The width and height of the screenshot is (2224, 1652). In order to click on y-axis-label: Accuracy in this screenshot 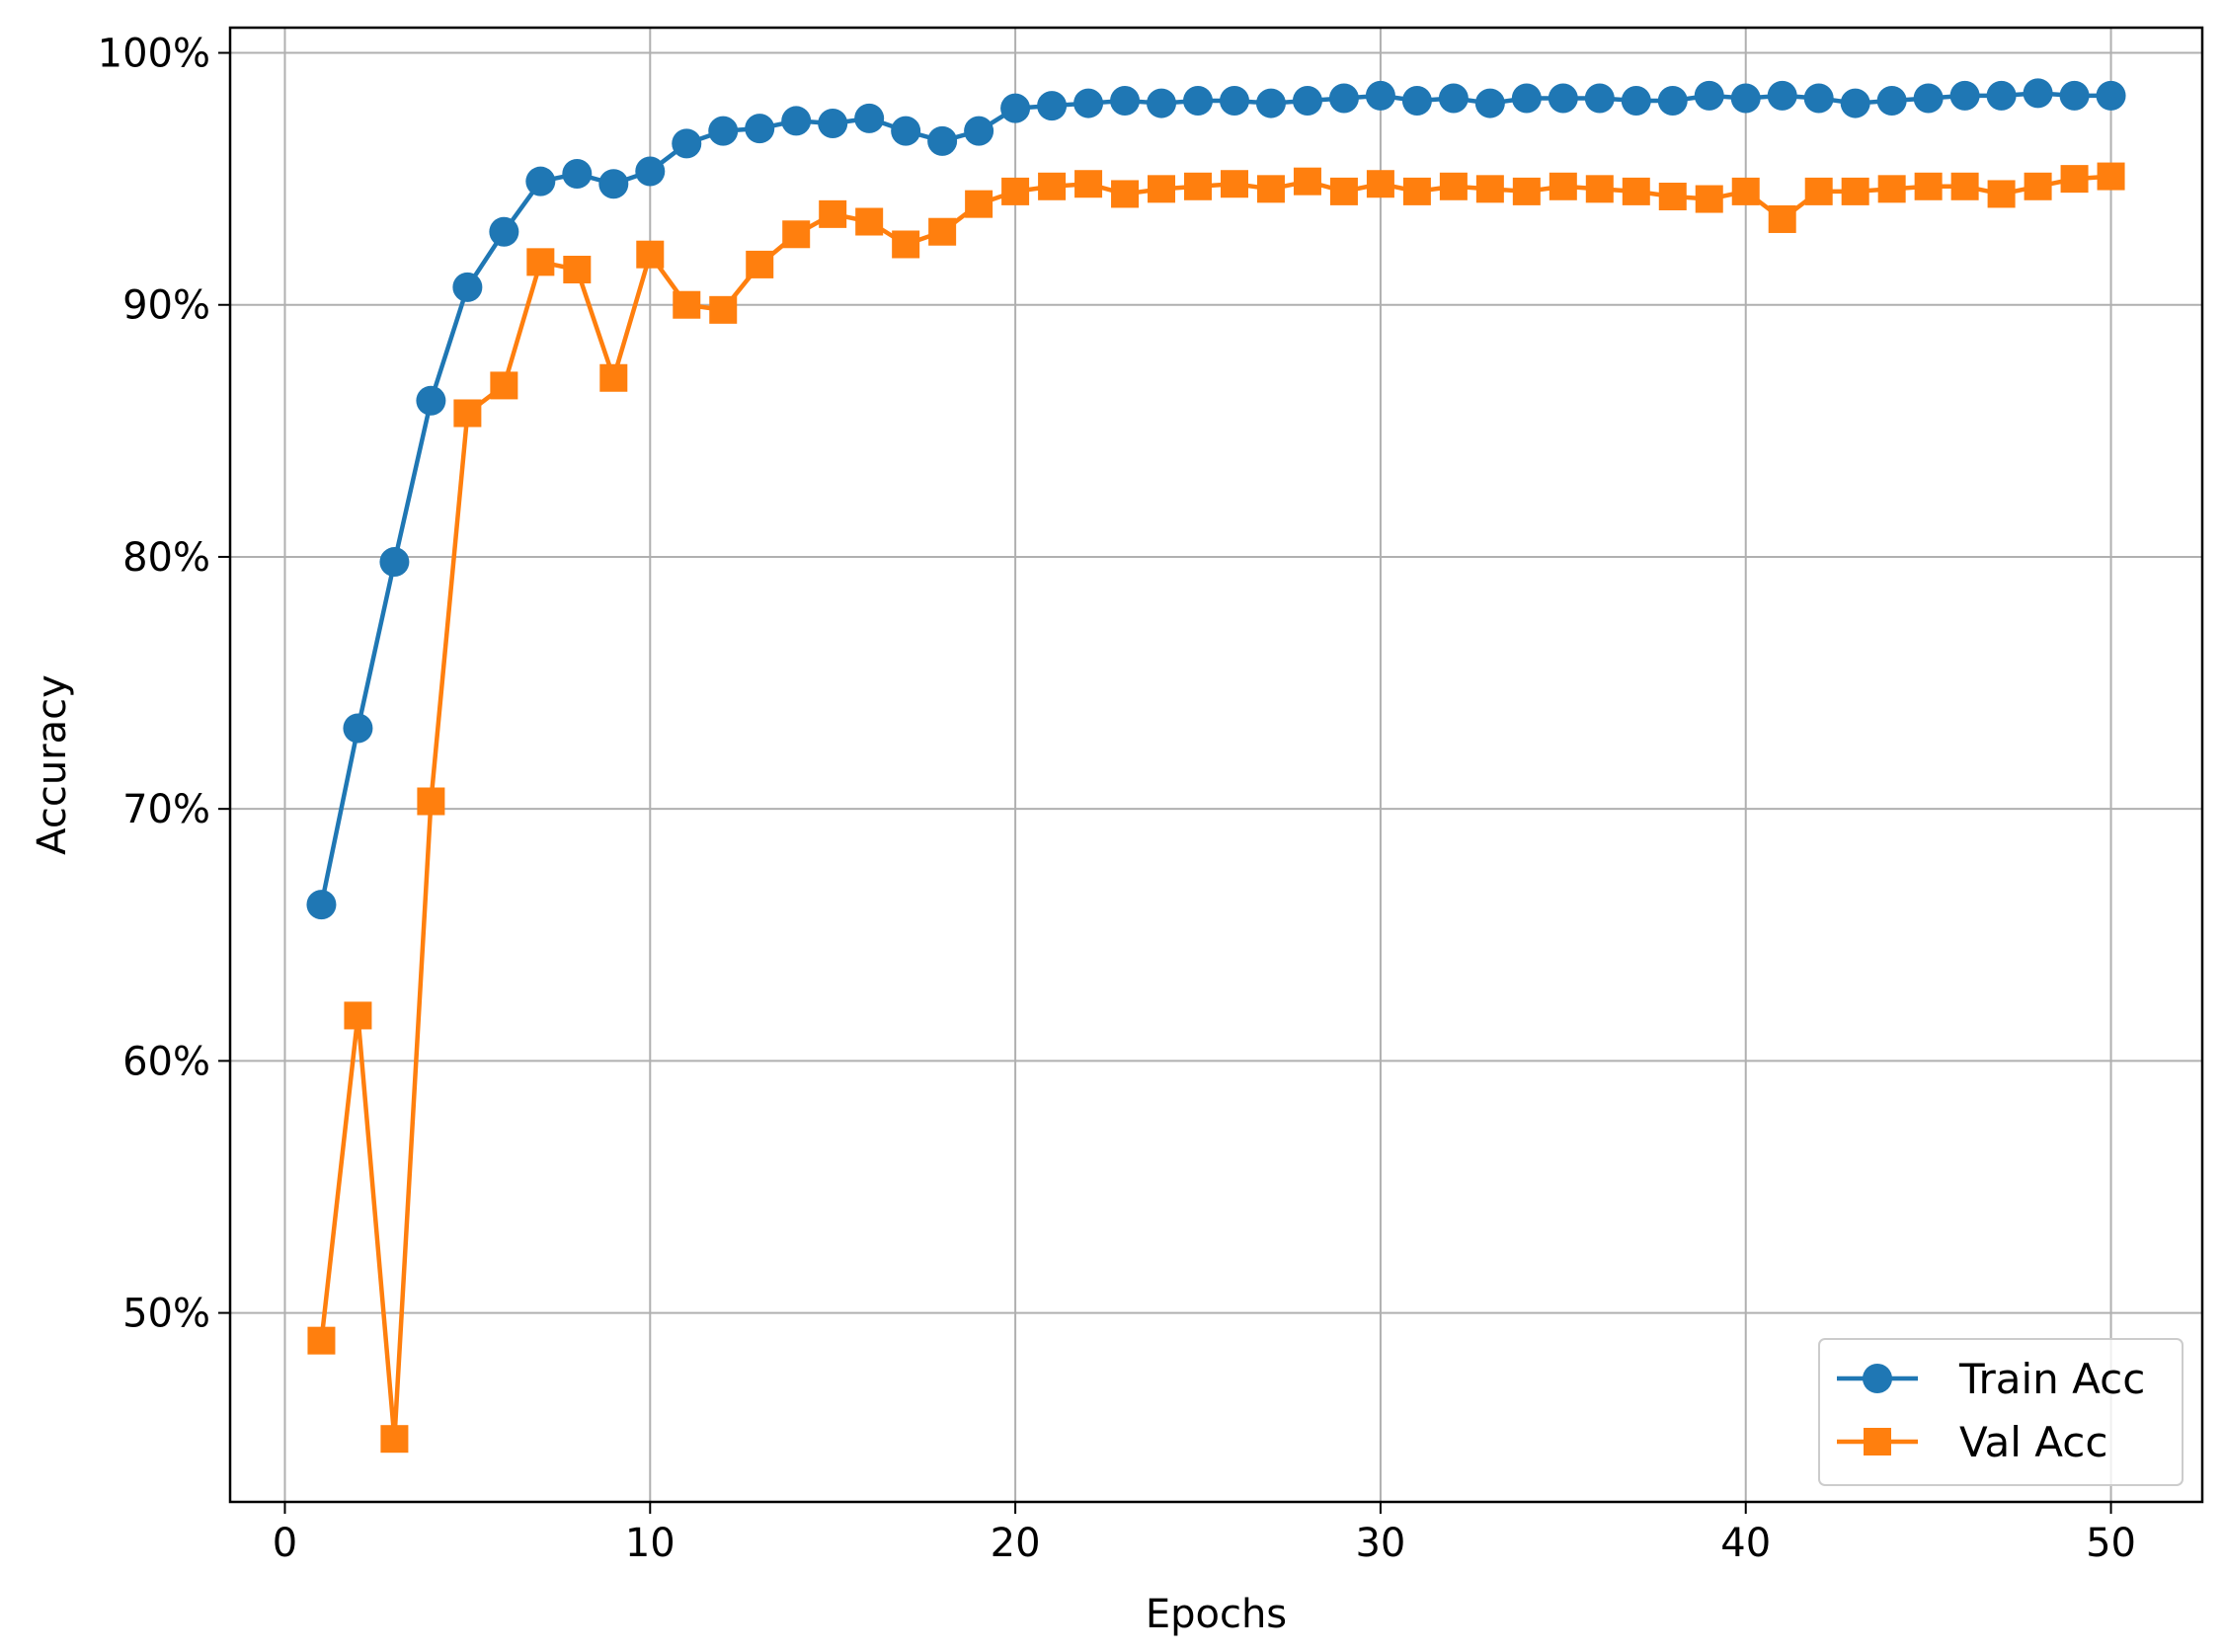, I will do `click(52, 764)`.